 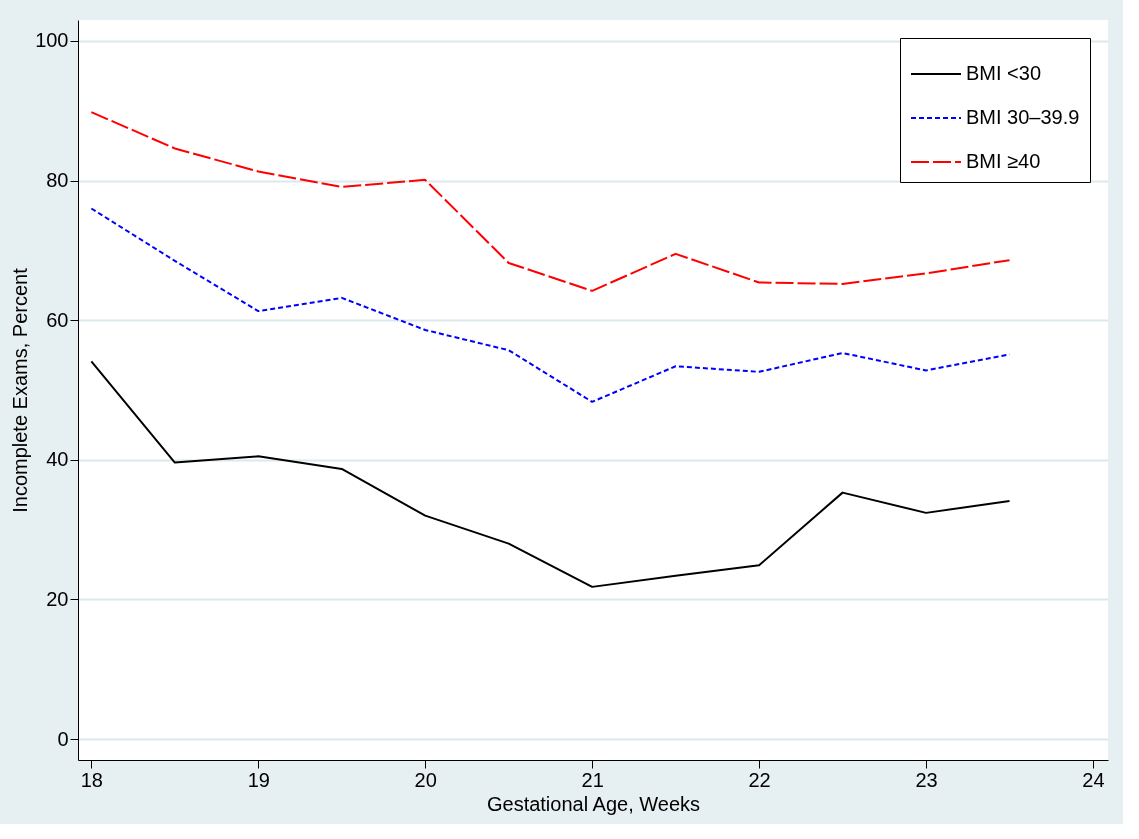 I want to click on y-tick-label: 100, so click(x=52, y=40).